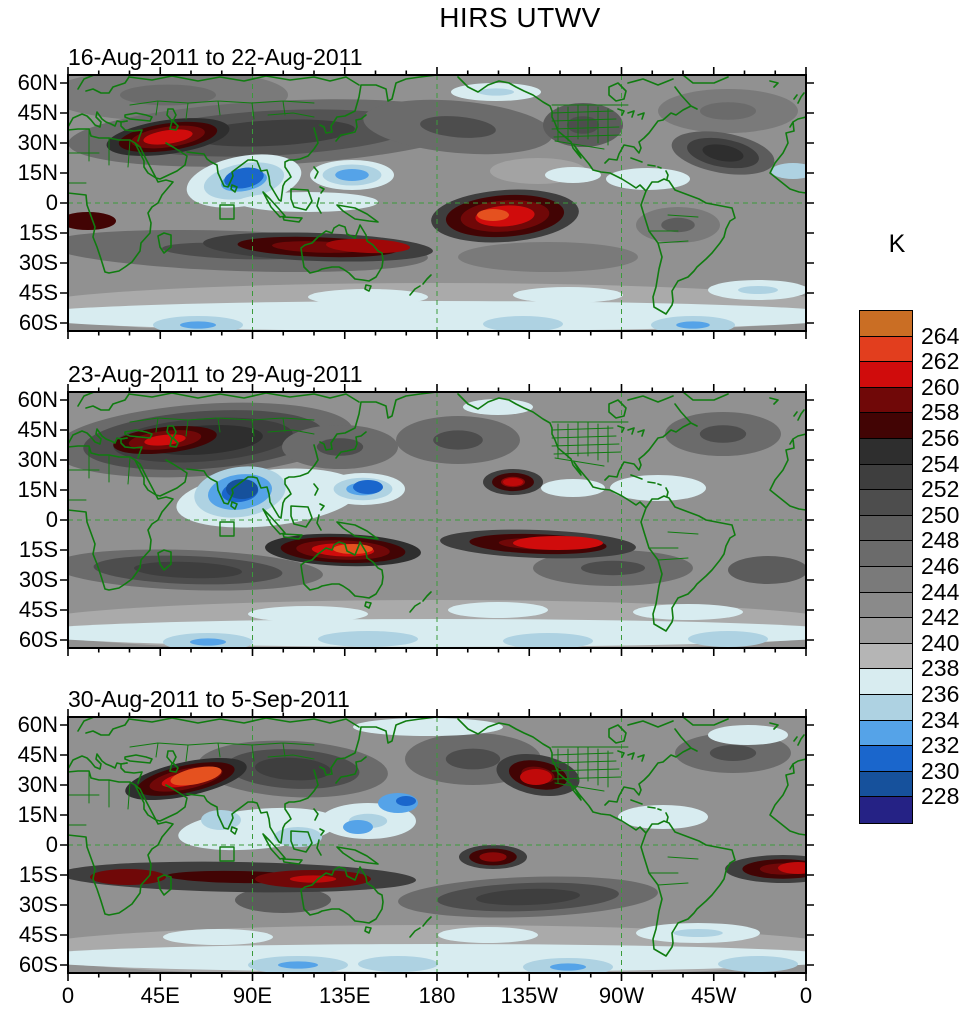 This screenshot has height=1013, width=967. I want to click on colorbar, so click(886, 567).